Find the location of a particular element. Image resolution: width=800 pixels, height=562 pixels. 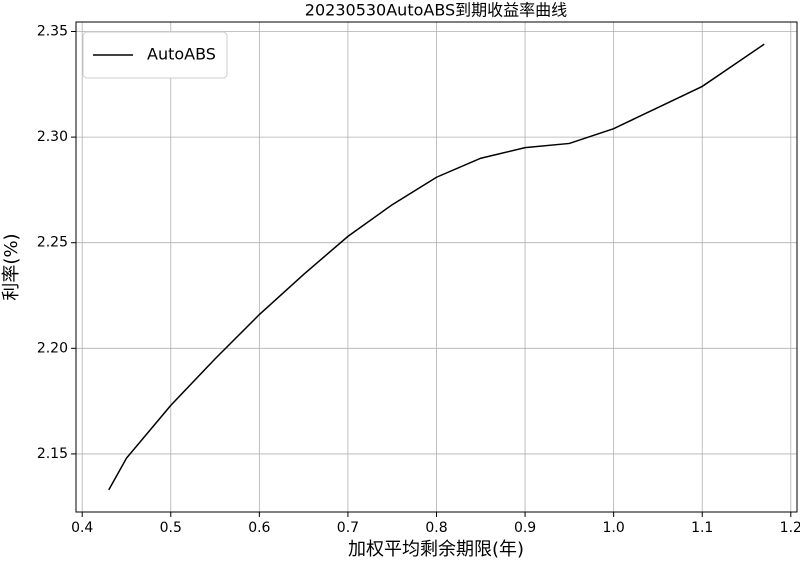

x-tick-label: 0.7 is located at coordinates (348, 528).